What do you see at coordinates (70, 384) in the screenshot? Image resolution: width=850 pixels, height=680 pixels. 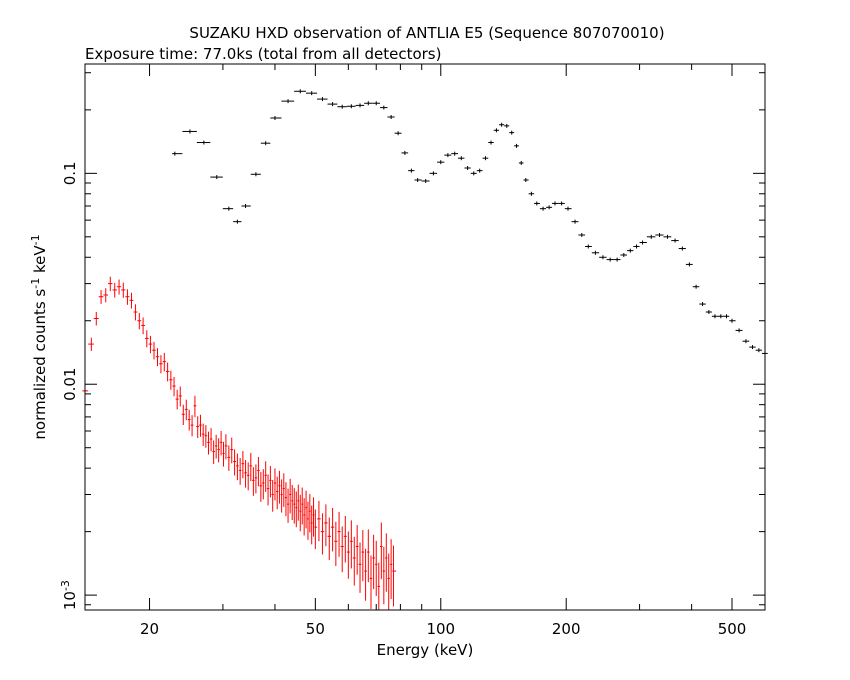 I see `y-tick-label: 0.01` at bounding box center [70, 384].